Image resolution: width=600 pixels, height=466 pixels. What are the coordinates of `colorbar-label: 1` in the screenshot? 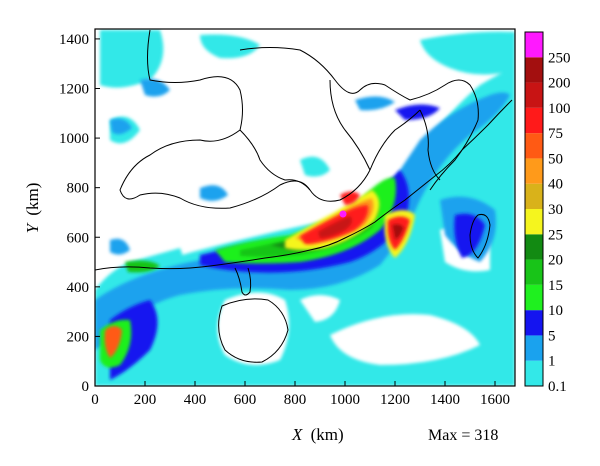 It's located at (552, 362).